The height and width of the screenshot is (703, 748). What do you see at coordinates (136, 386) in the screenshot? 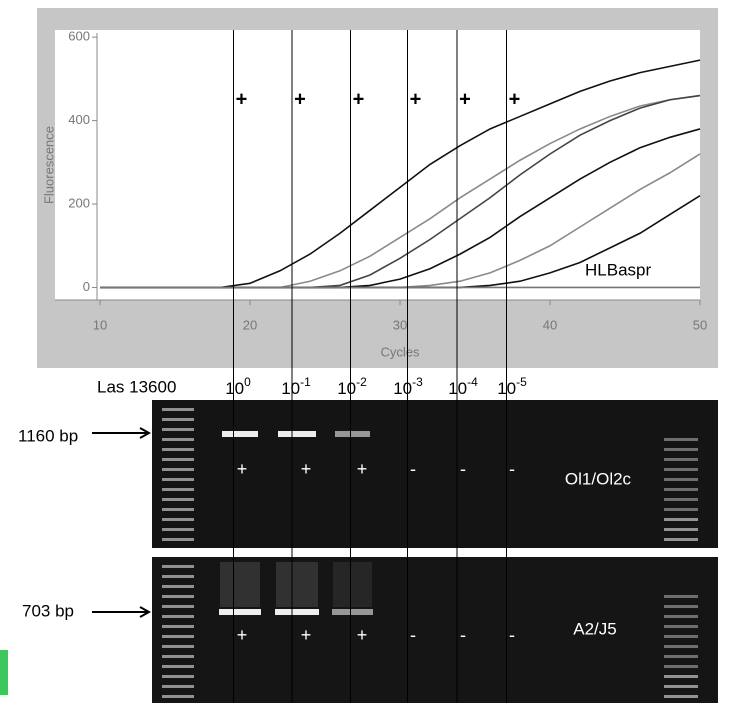
I see `ladder-label: Las 13600` at bounding box center [136, 386].